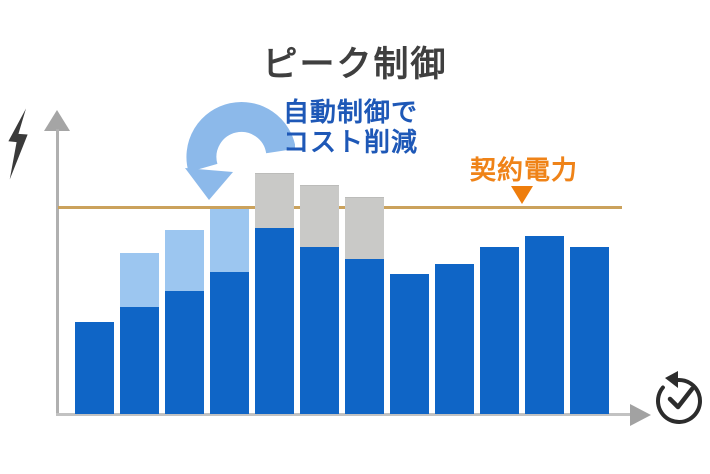  I want to click on x-axis-arrow-icon, so click(640, 415).